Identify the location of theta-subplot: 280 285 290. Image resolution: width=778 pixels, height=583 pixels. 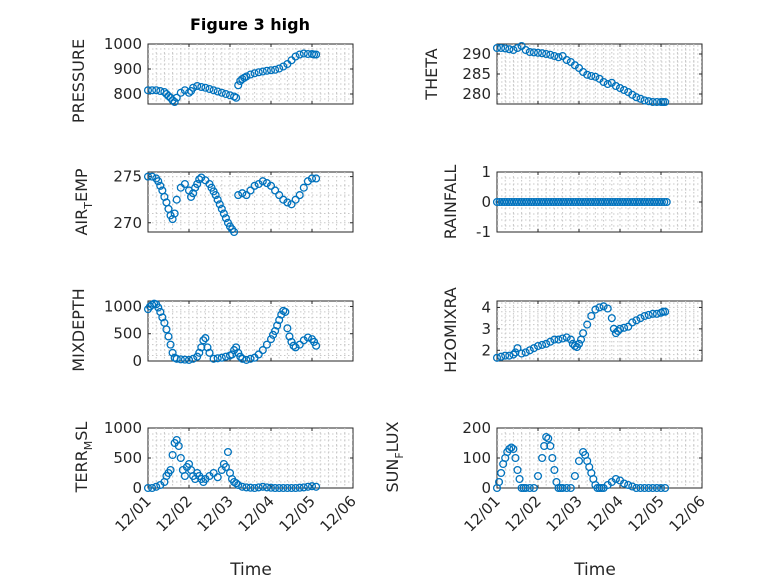
(582, 74).